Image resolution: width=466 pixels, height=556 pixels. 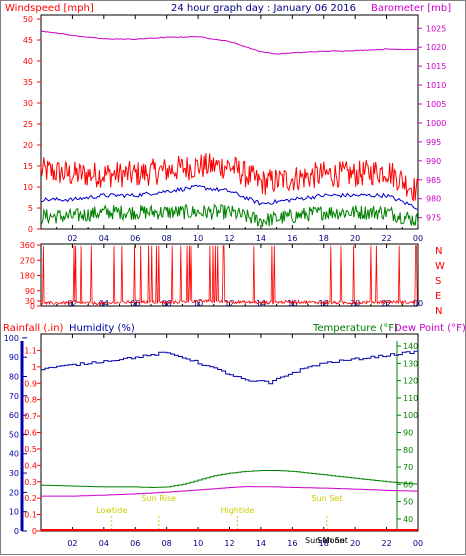 What do you see at coordinates (111, 510) in the screenshot?
I see `annotation-lowtide: Lowtide` at bounding box center [111, 510].